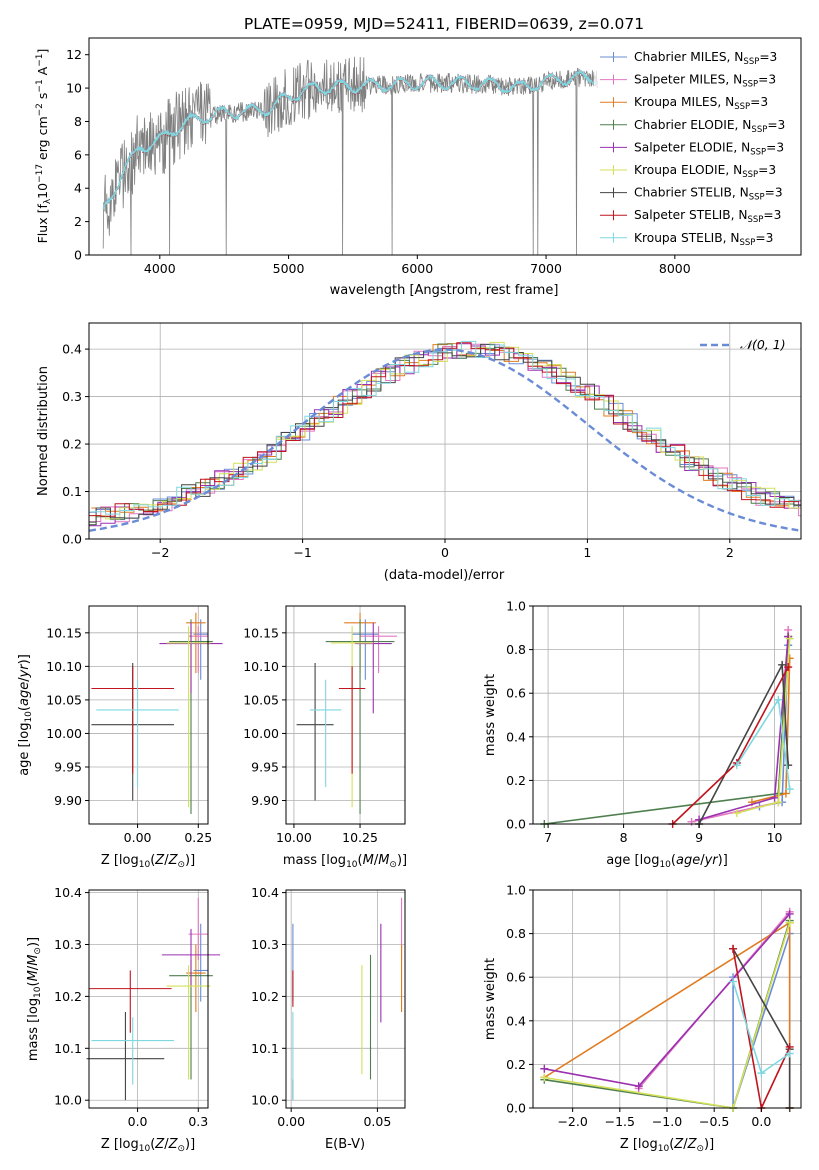 Image resolution: width=819 pixels, height=1170 pixels. Describe the element at coordinates (516, 933) in the screenshot. I see `y-tick-label: 0.8` at that location.